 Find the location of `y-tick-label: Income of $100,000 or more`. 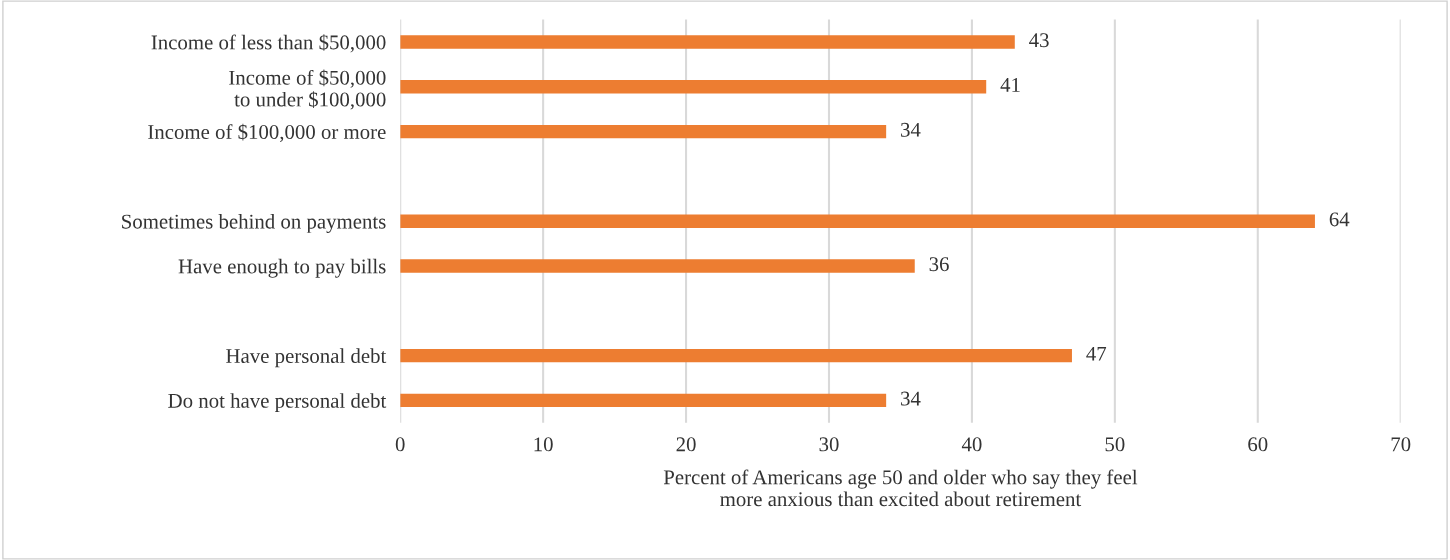

y-tick-label: Income of $100,000 or more is located at coordinates (267, 133).